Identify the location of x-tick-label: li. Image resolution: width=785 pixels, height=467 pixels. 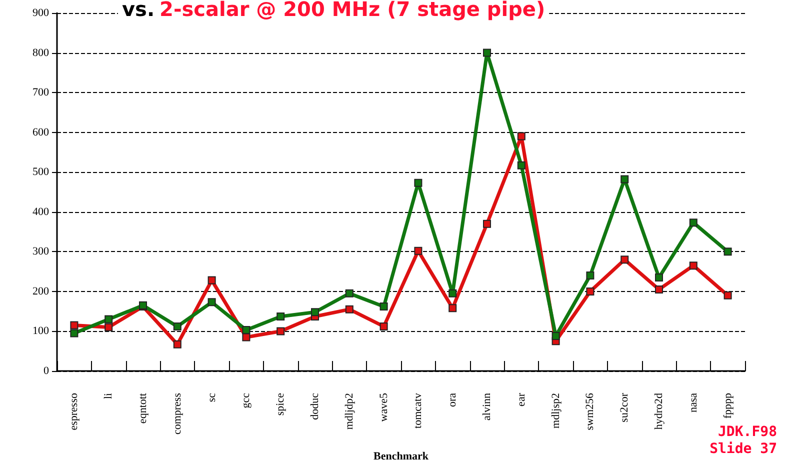
(108, 396).